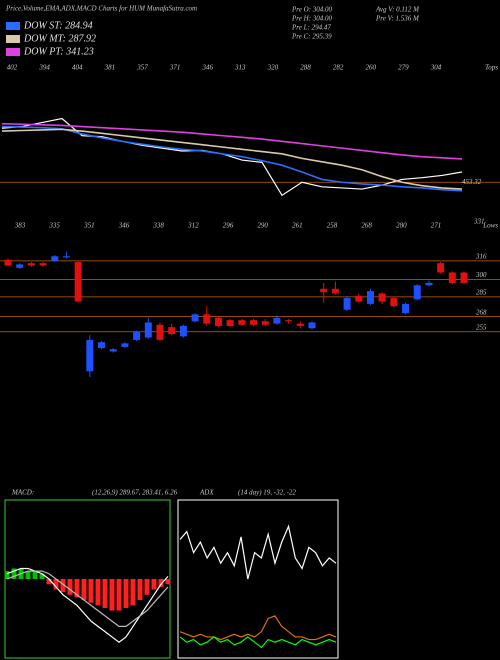 This screenshot has height=660, width=500. What do you see at coordinates (58, 25) in the screenshot?
I see `legend-label: DOW ST: 284.94` at bounding box center [58, 25].